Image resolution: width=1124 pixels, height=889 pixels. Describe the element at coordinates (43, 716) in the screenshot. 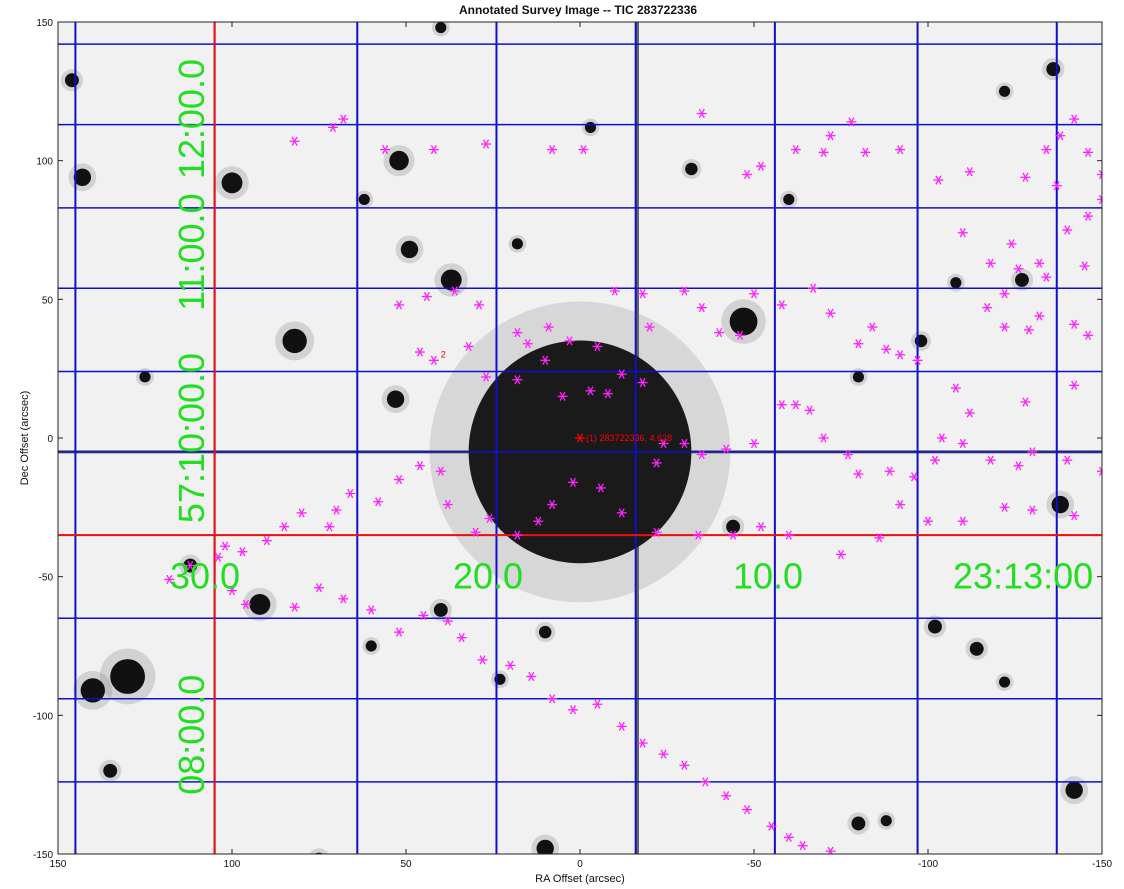

I see `y-tick-label: -100` at that location.